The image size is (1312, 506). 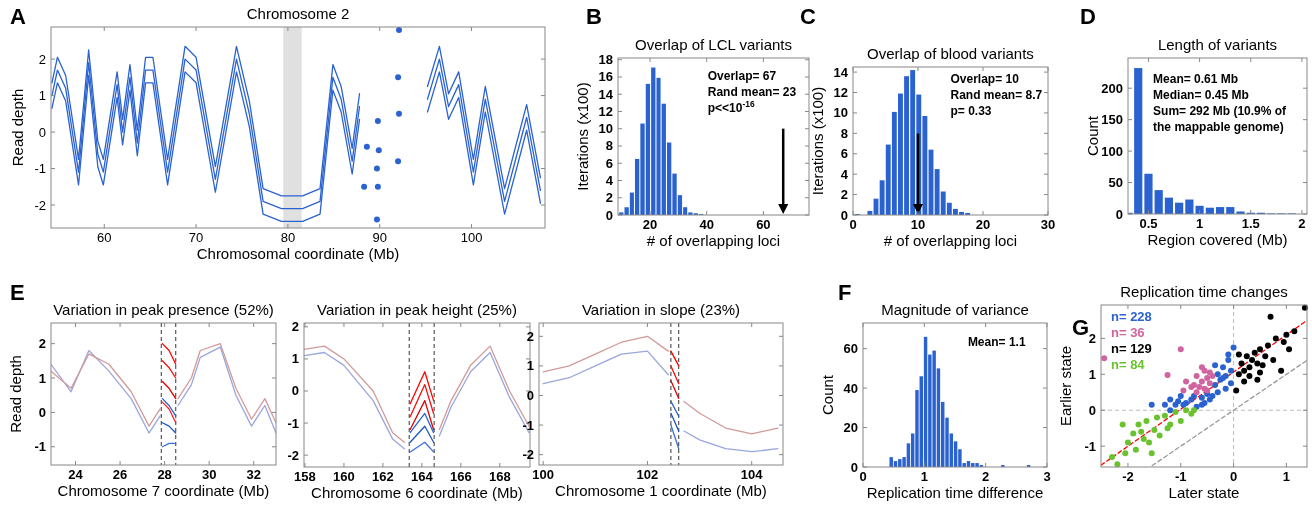 I want to click on text: G, so click(x=1081, y=327).